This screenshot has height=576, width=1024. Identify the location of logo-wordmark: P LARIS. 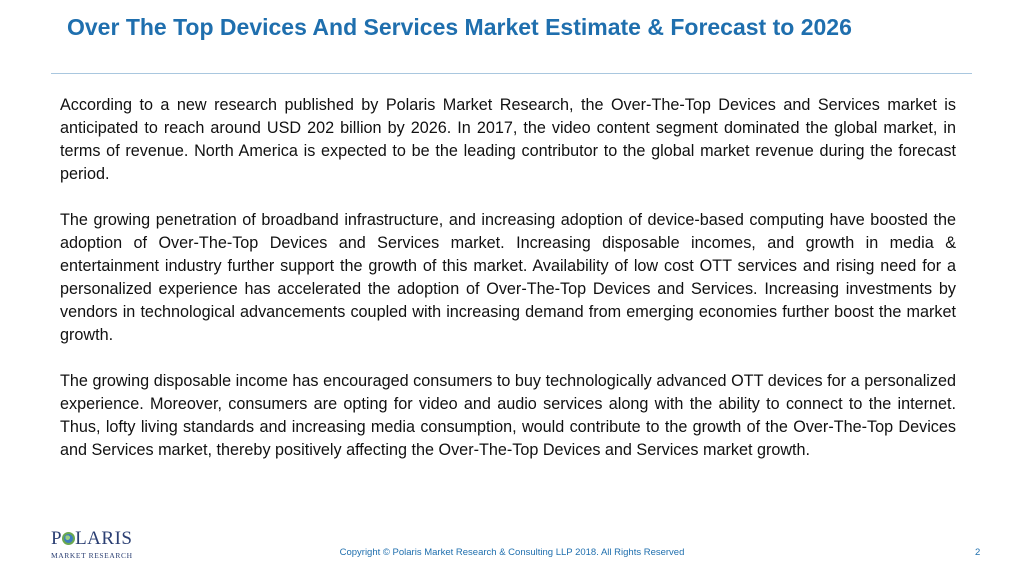
(91, 539).